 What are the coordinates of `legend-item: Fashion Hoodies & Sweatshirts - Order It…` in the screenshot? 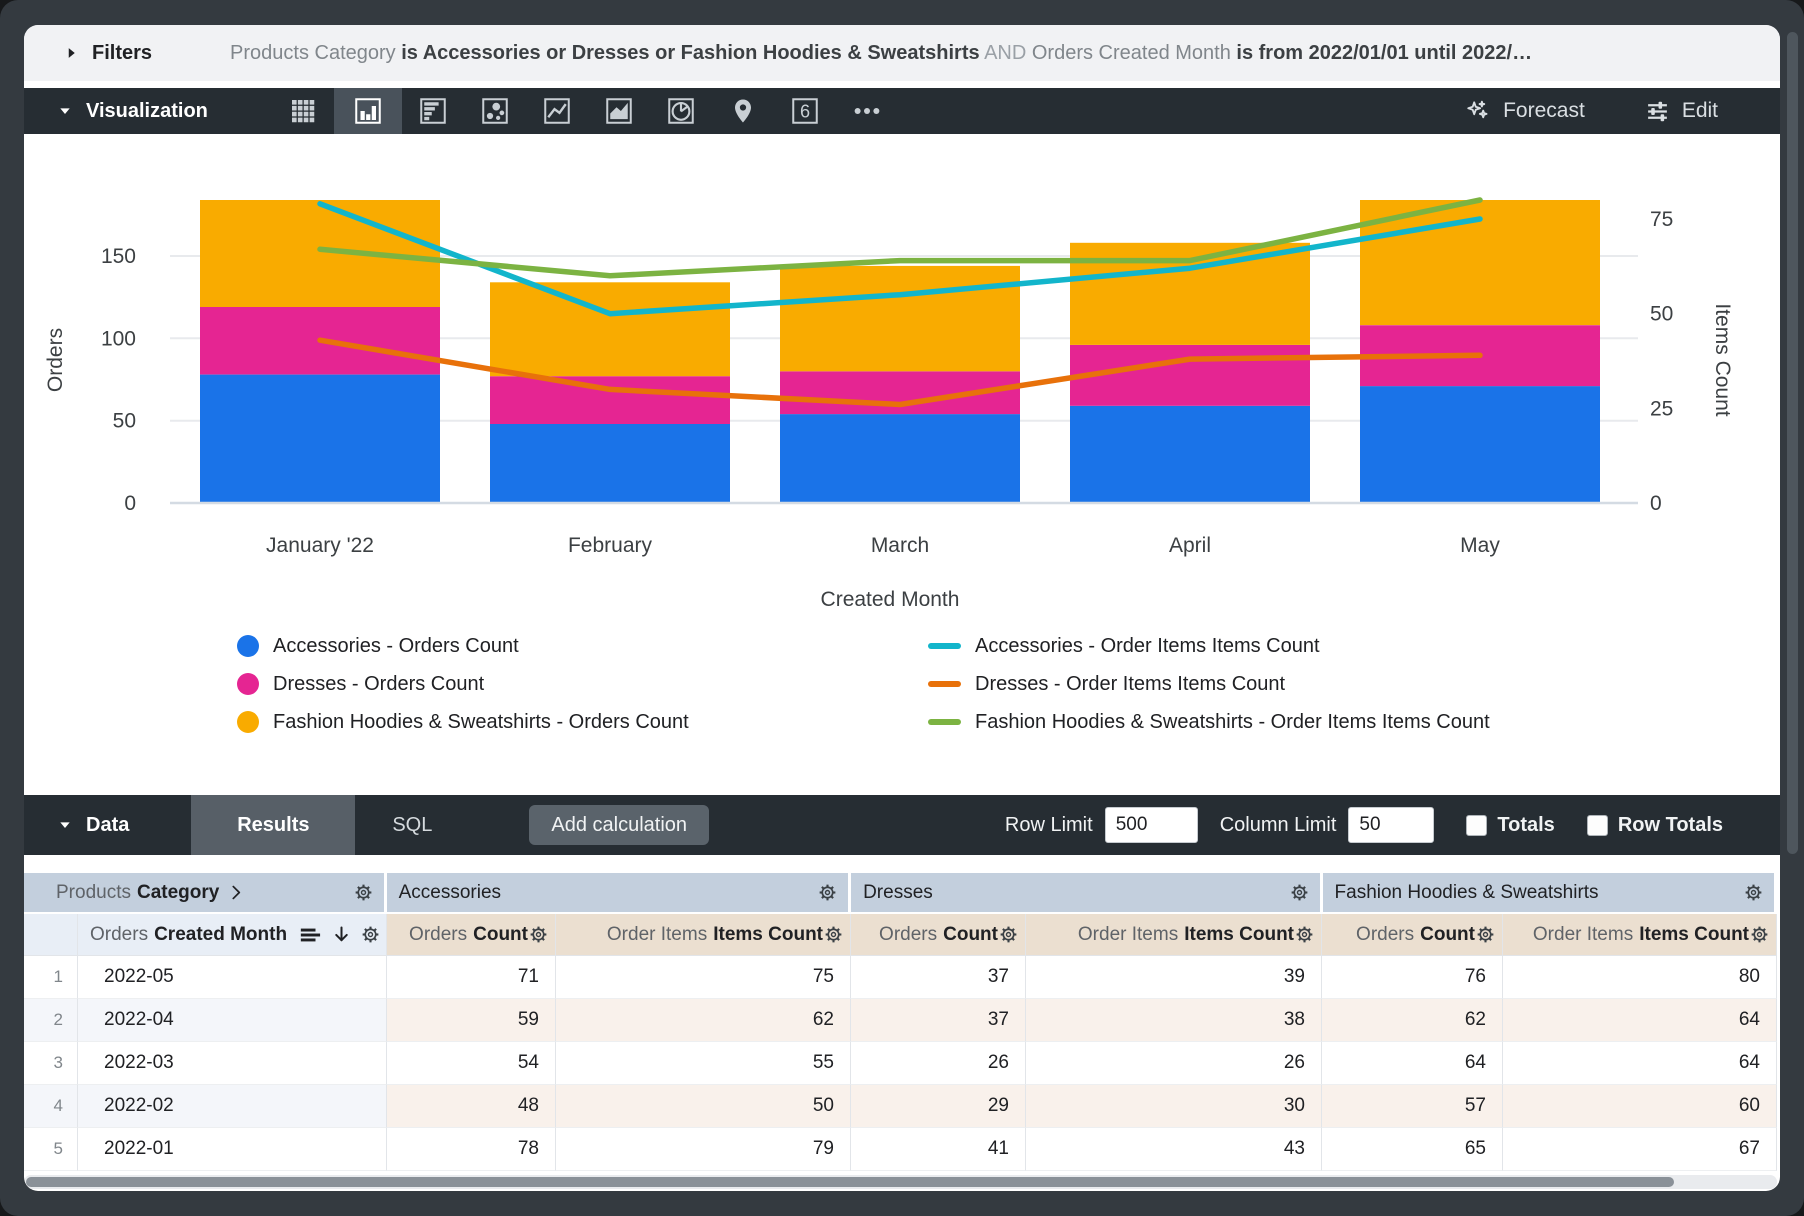 It's located at (1209, 722).